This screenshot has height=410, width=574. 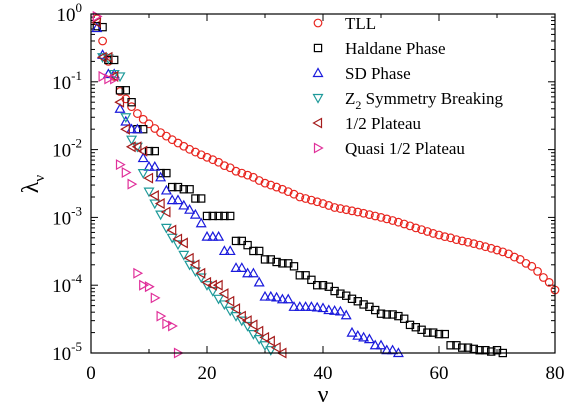 I want to click on legend-marker, so click(x=318, y=23).